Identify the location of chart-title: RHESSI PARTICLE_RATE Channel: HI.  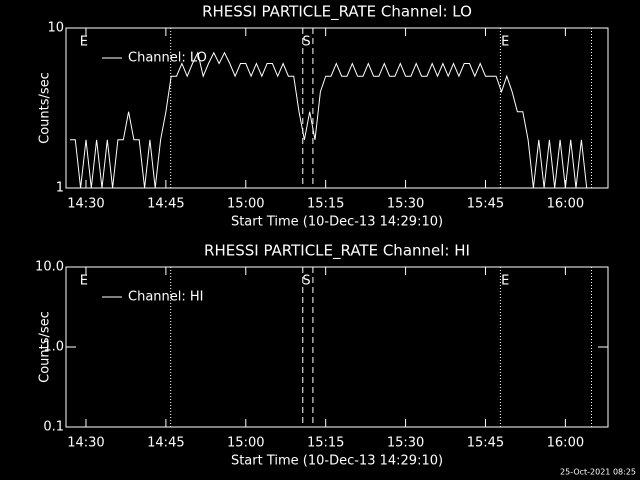
(337, 251).